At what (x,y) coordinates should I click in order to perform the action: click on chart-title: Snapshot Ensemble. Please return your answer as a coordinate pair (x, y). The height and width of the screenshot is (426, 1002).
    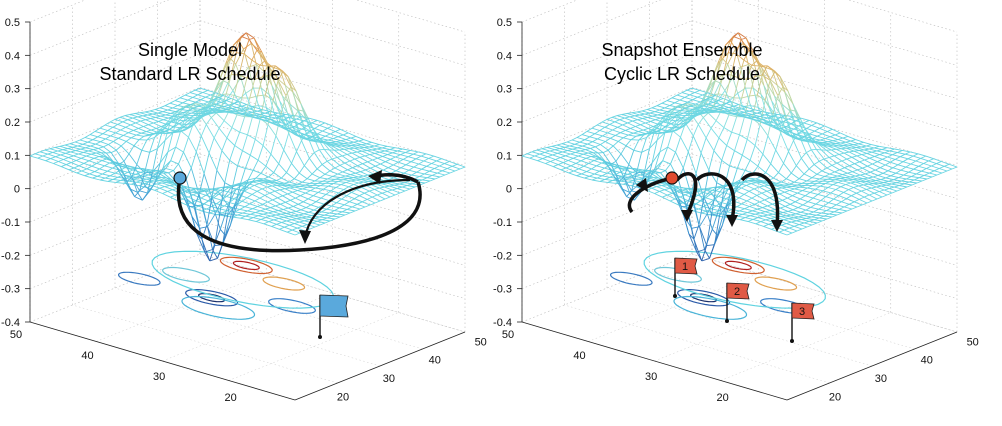
    Looking at the image, I should click on (681, 50).